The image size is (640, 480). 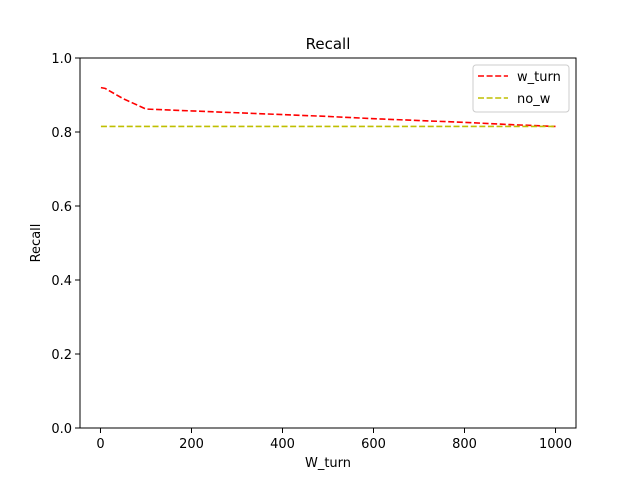 What do you see at coordinates (61, 429) in the screenshot?
I see `y-tick-label: 0.0` at bounding box center [61, 429].